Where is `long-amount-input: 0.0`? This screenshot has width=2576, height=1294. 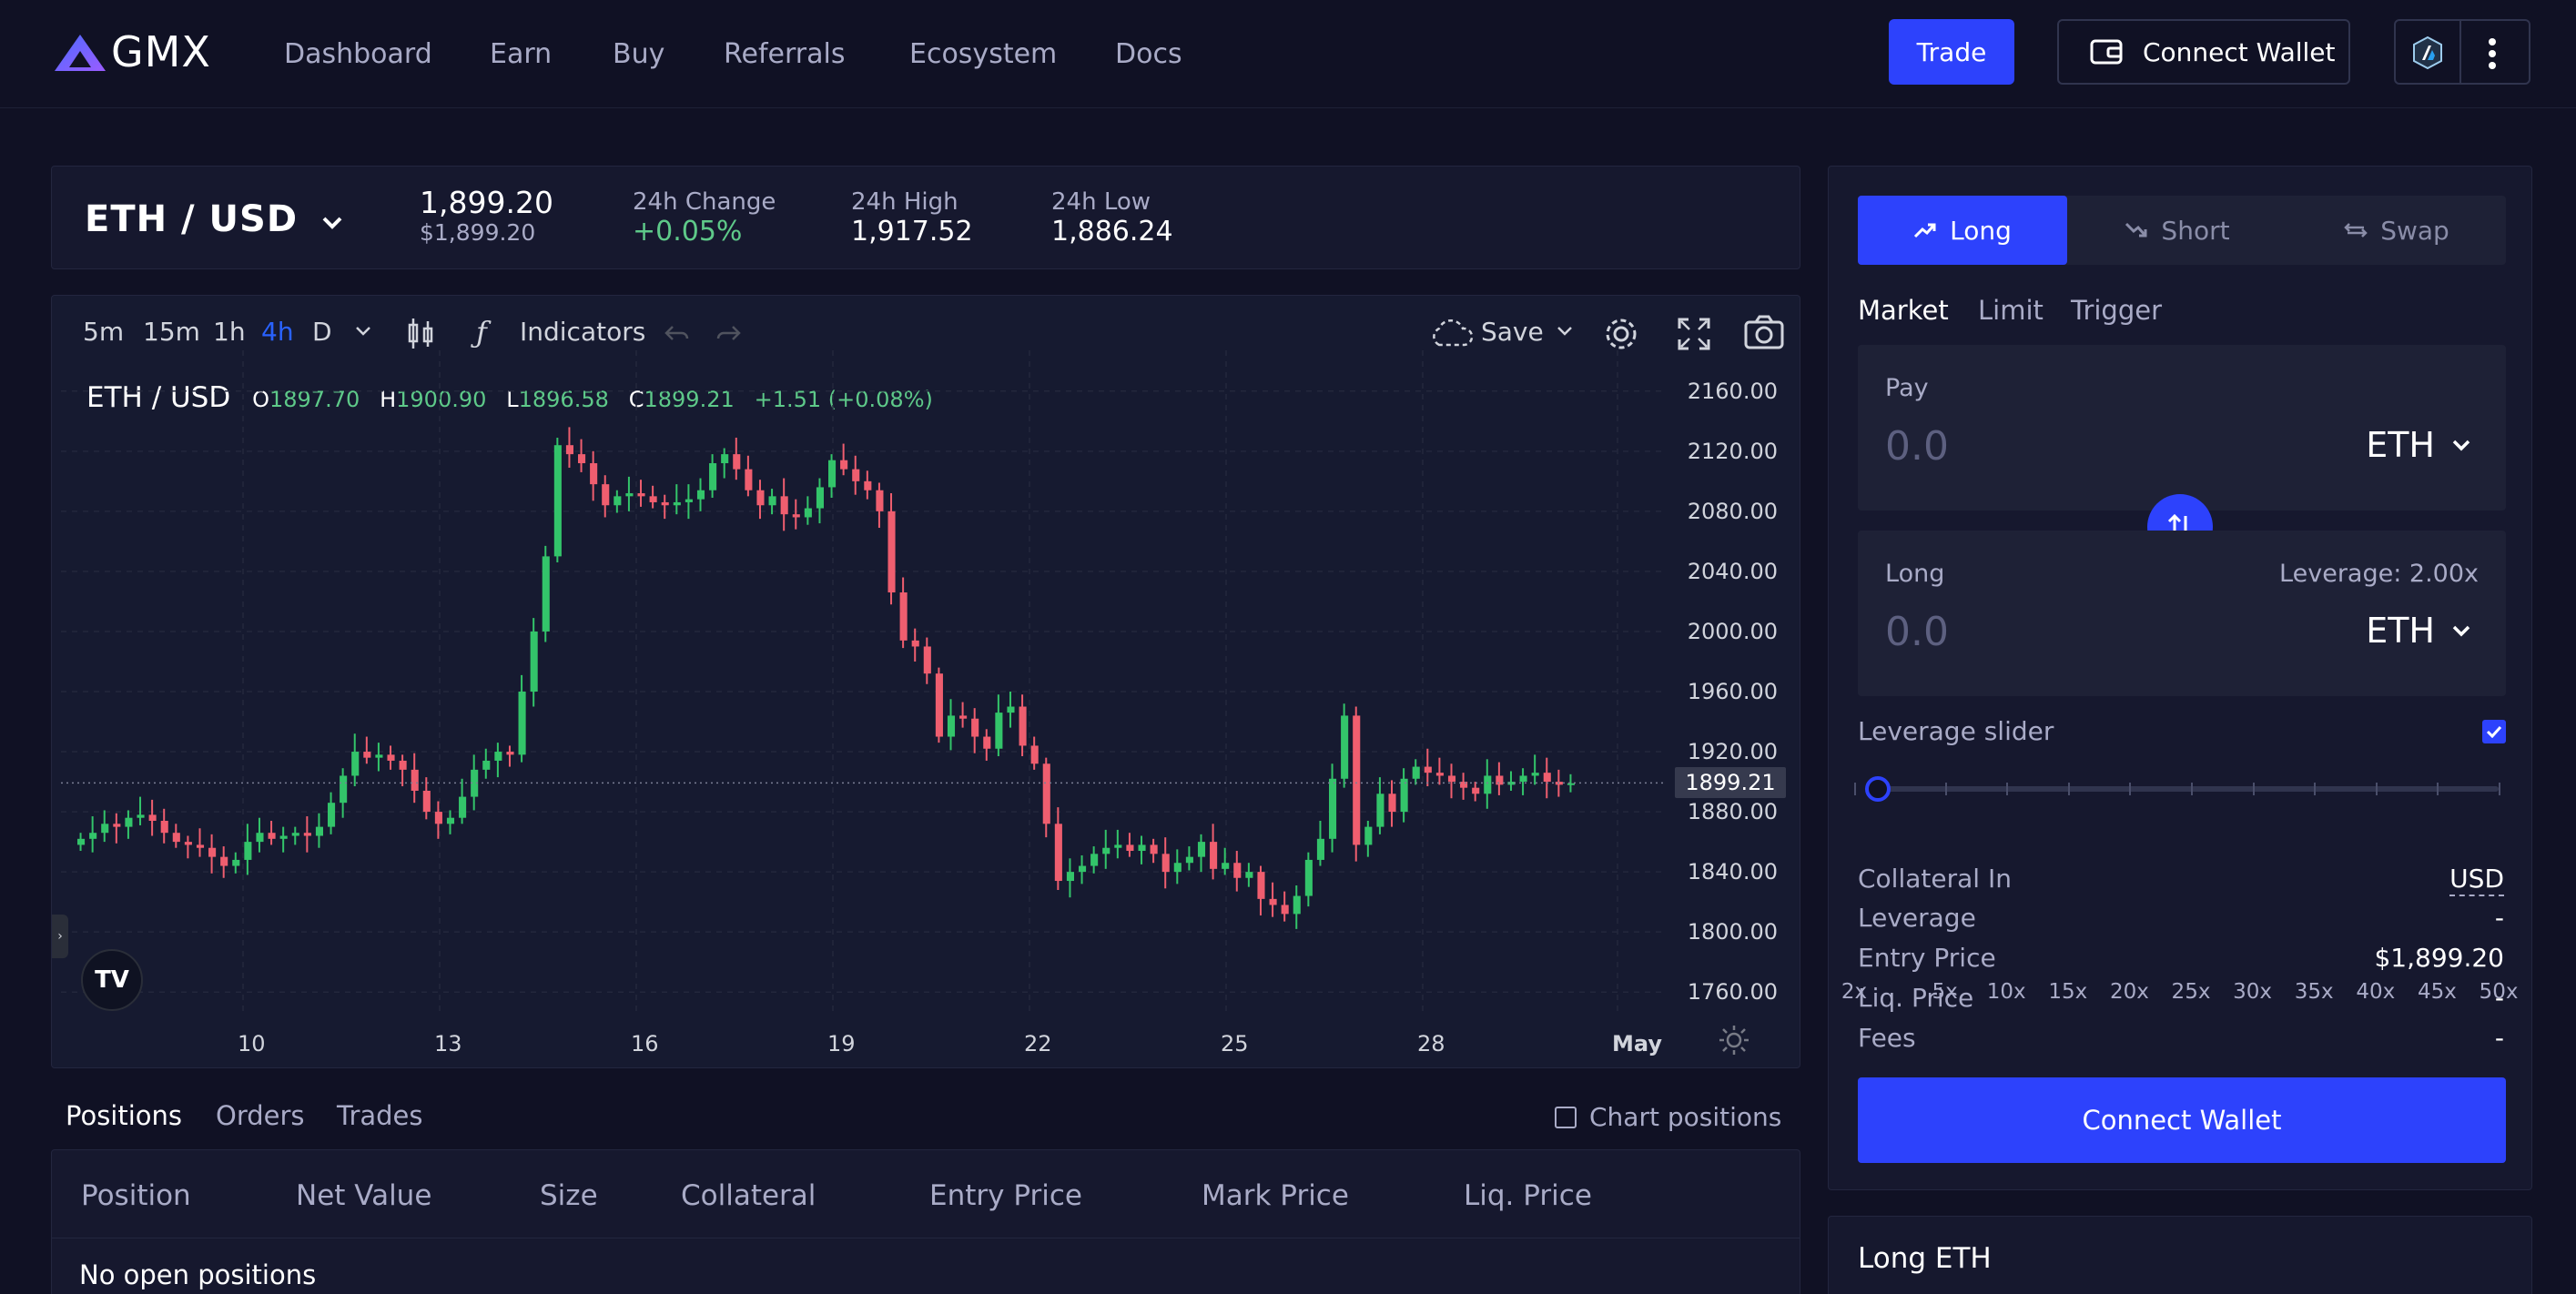 long-amount-input: 0.0 is located at coordinates (1917, 632).